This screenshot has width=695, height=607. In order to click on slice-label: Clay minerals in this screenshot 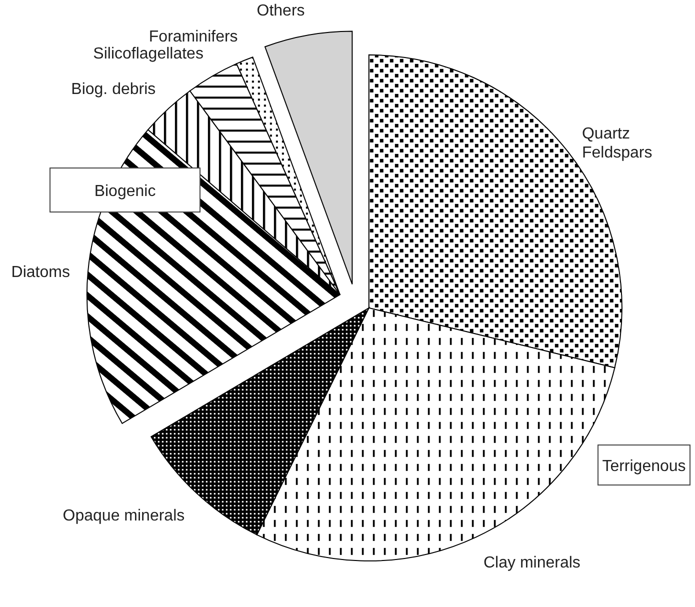, I will do `click(532, 563)`.